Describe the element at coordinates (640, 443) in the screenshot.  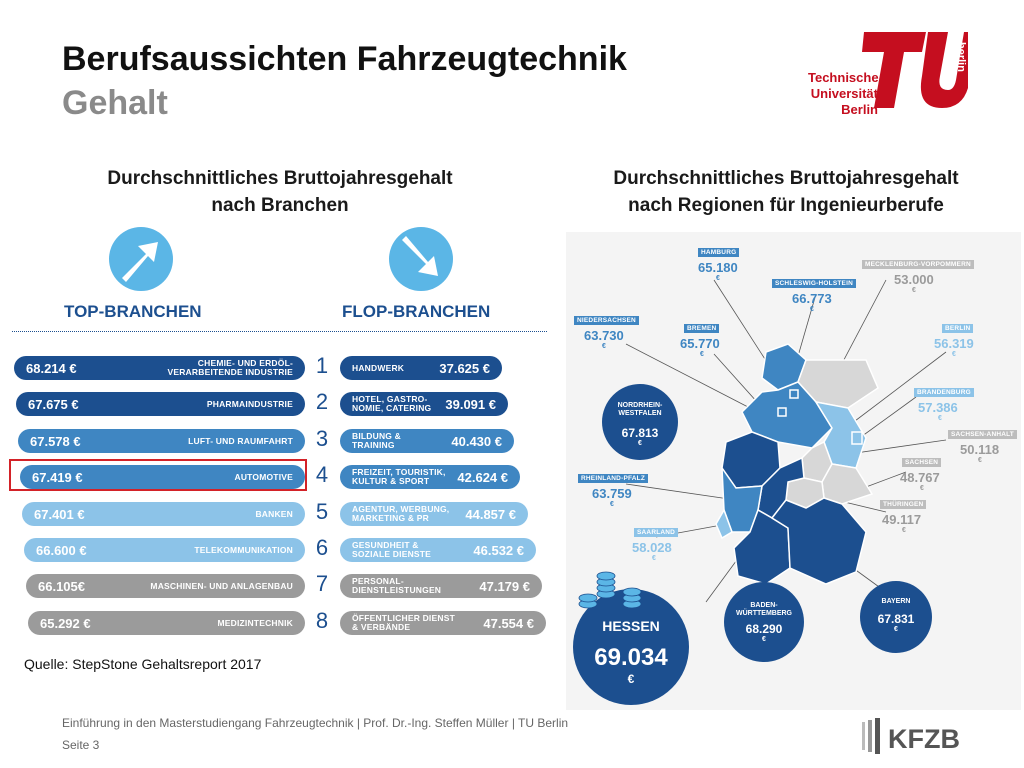
I see `euro-nrw: €` at that location.